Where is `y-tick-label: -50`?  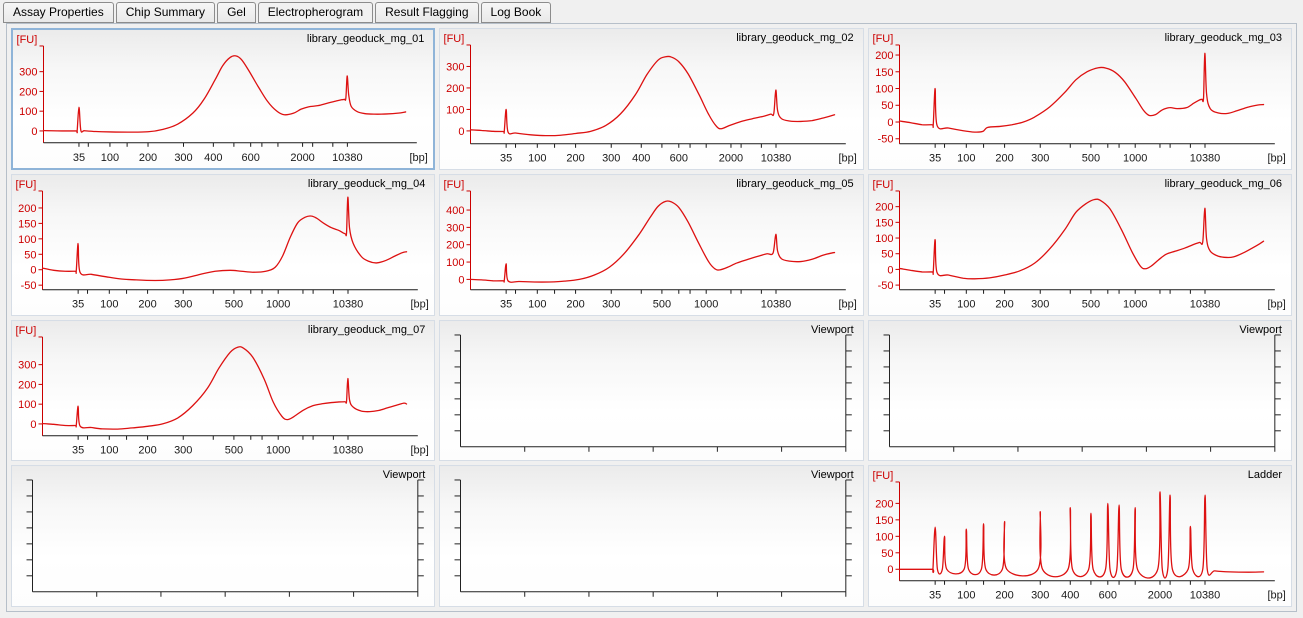
y-tick-label: -50 is located at coordinates (885, 286).